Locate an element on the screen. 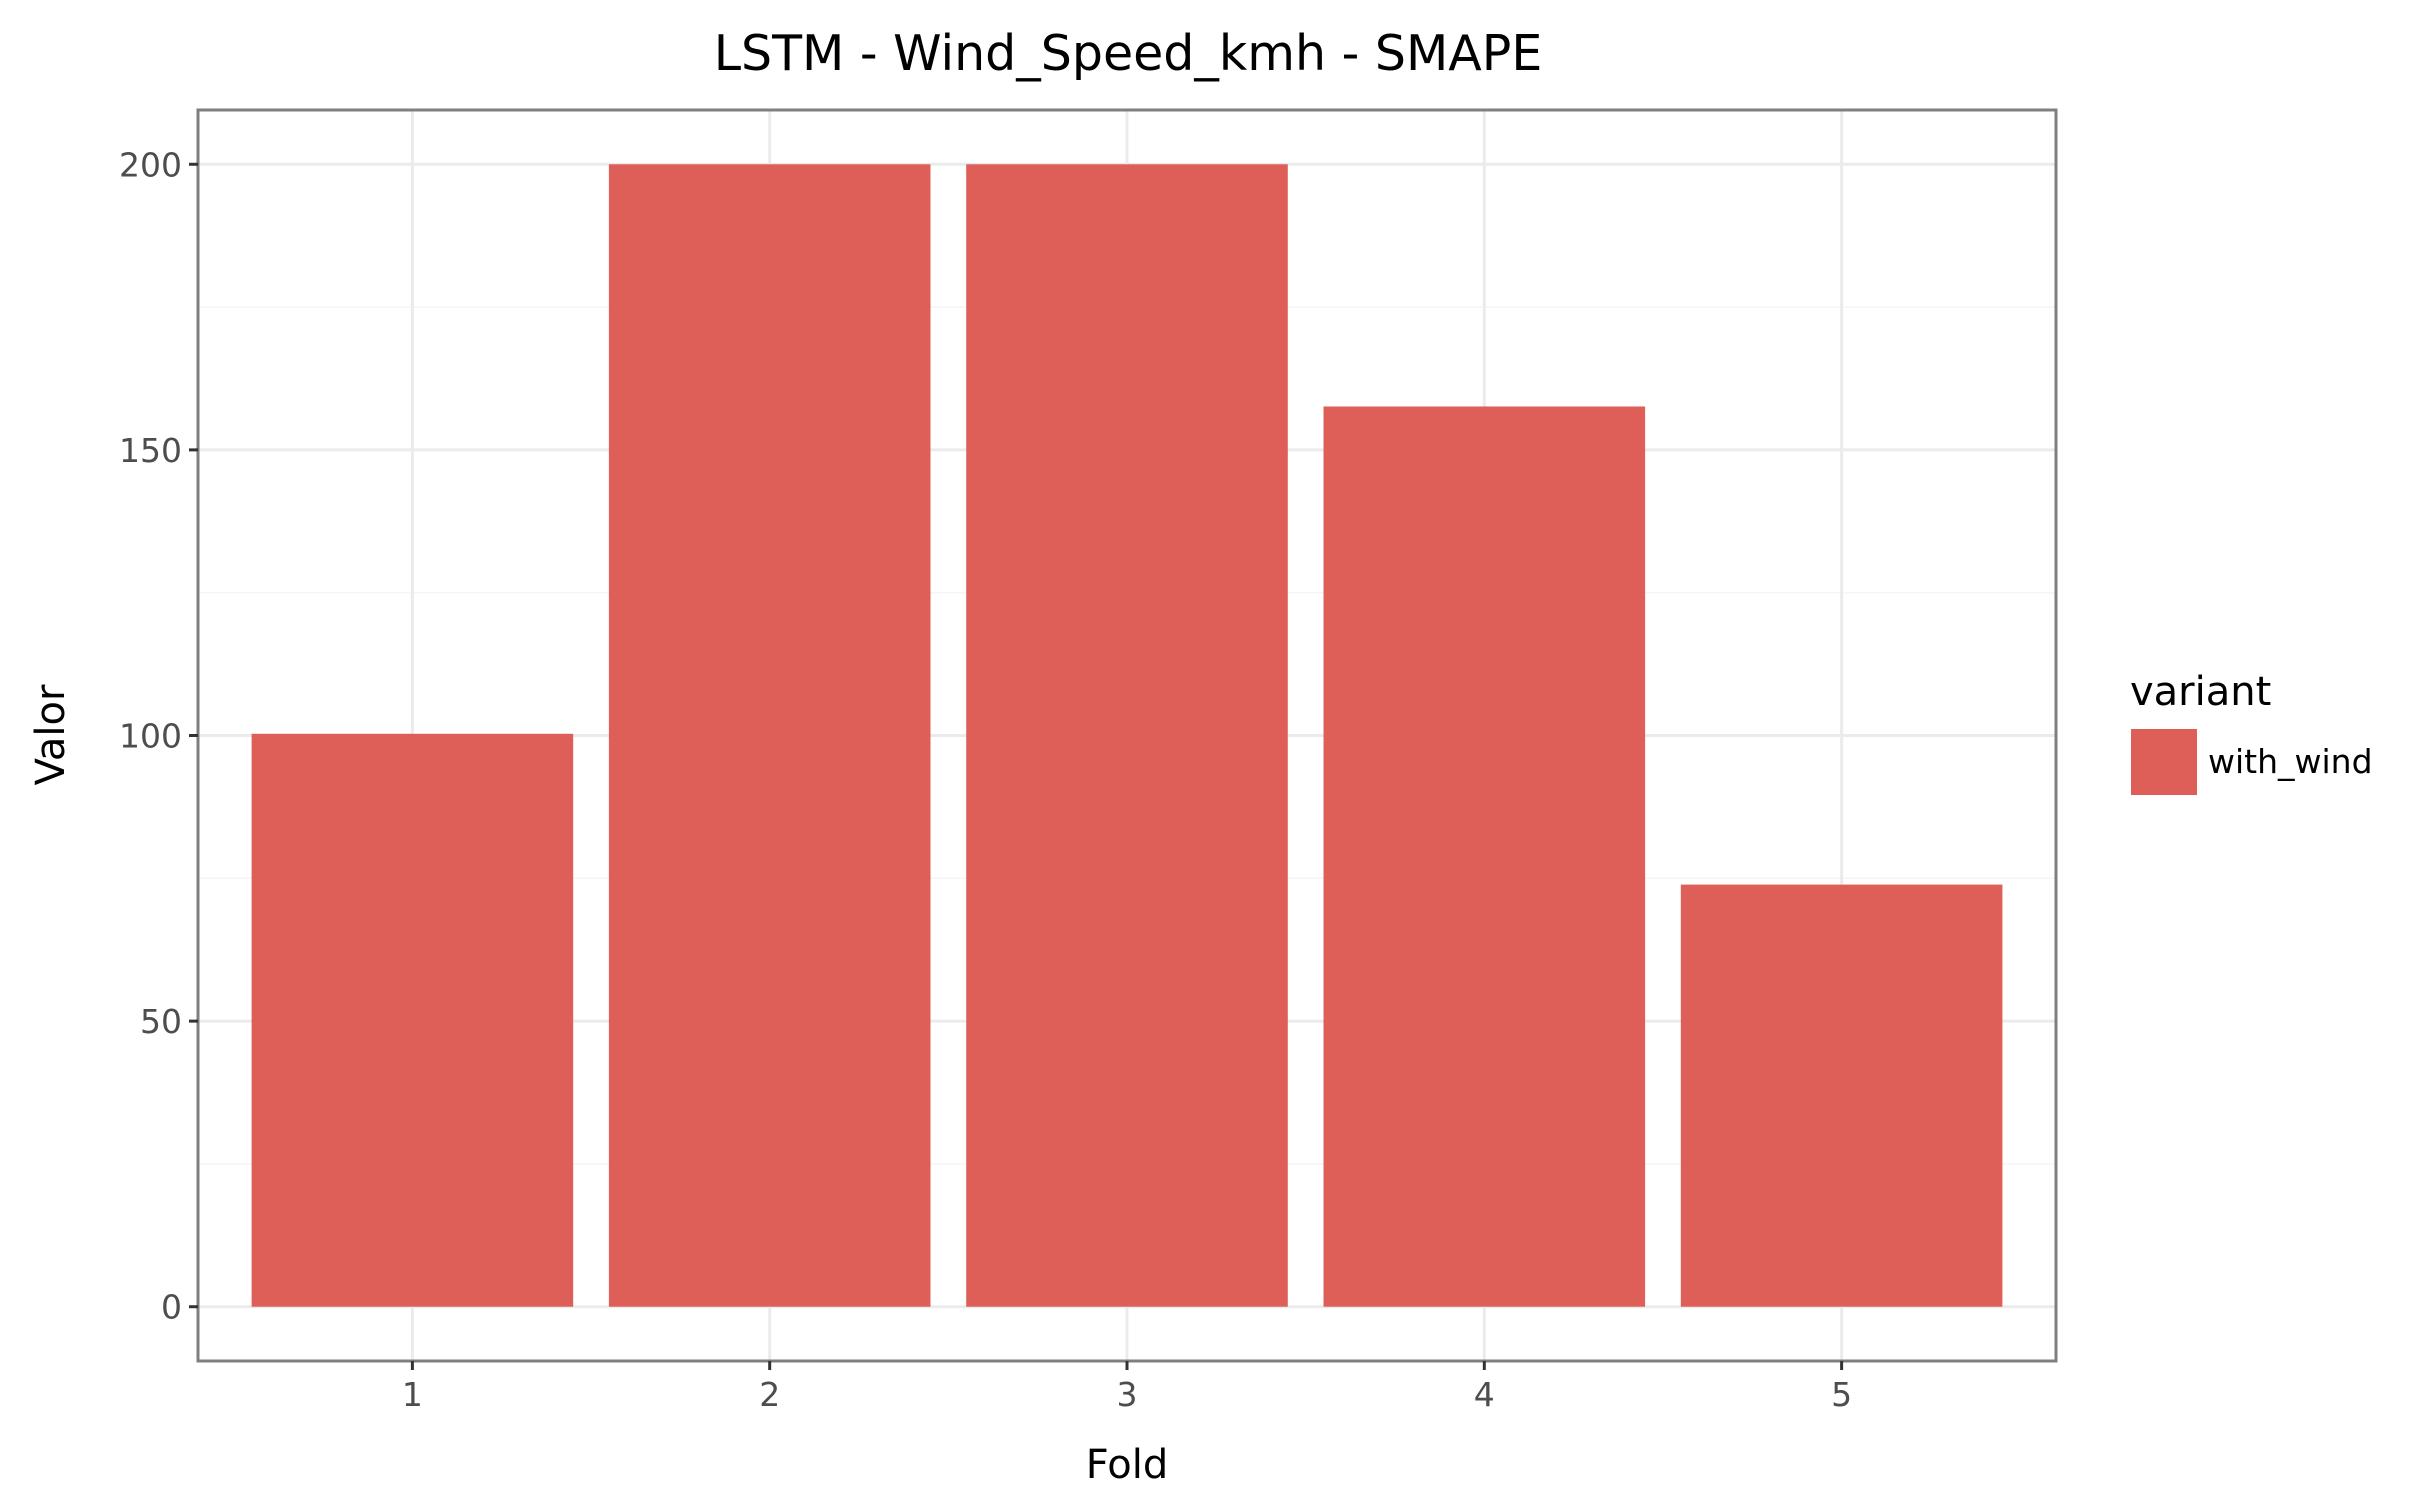 This screenshot has height=1511, width=2411. legend-key-with-wind is located at coordinates (2164, 762).